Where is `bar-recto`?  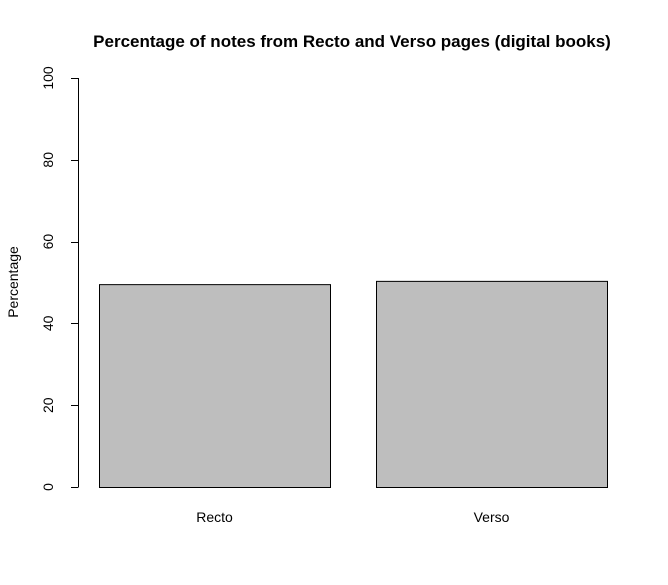
bar-recto is located at coordinates (215, 386).